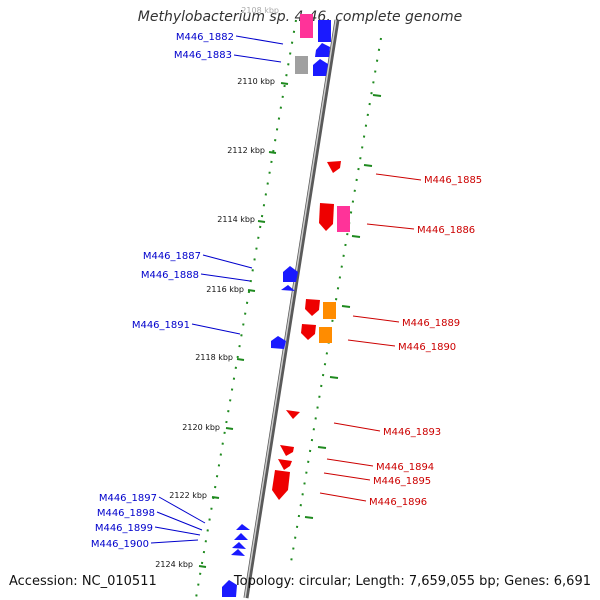 The image size is (600, 600). Describe the element at coordinates (453, 180) in the screenshot. I see `label-m446-1885: M446_1885` at that location.